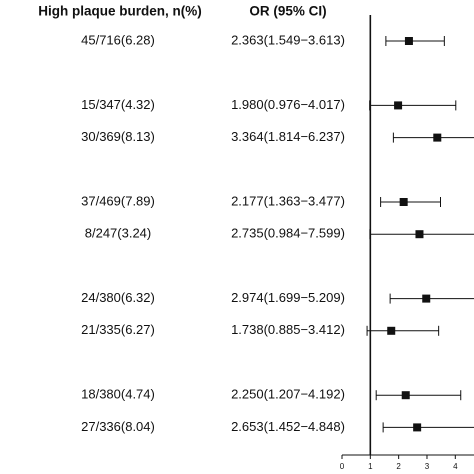 The height and width of the screenshot is (474, 474). Describe the element at coordinates (288, 136) in the screenshot. I see `or-label: 3.364(1.814−6.237)` at that location.